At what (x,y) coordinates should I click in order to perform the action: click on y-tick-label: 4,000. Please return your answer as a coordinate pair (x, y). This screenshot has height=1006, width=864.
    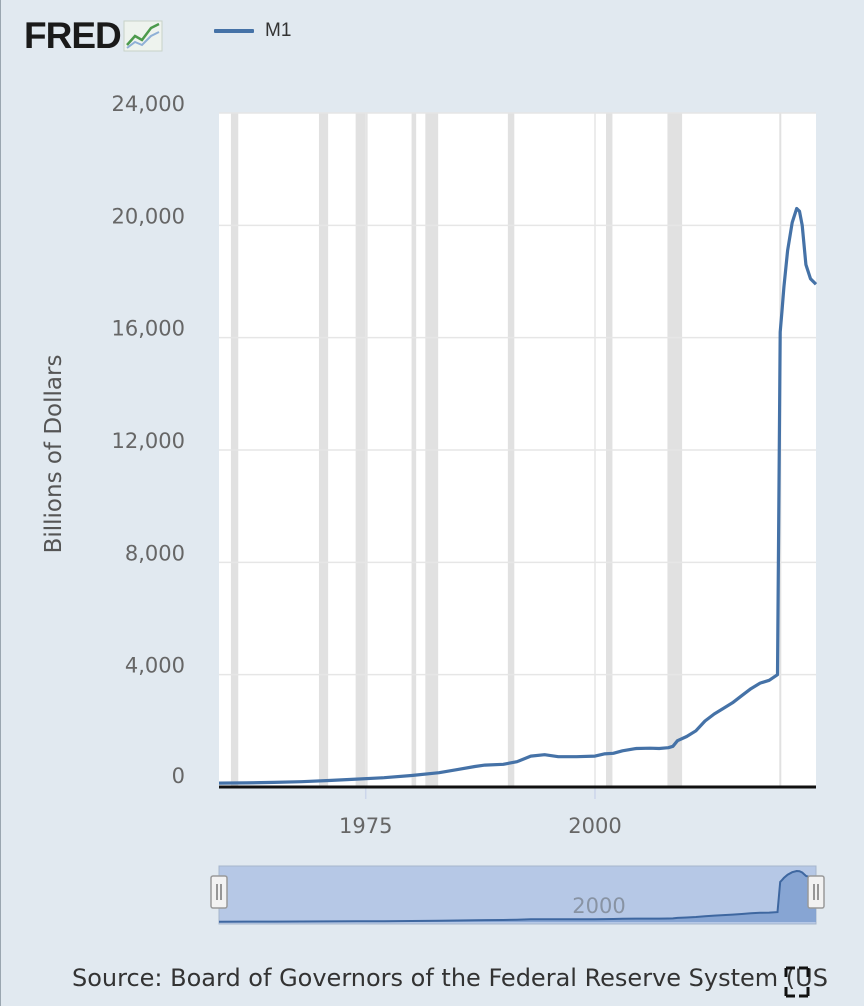
    Looking at the image, I should click on (155, 666).